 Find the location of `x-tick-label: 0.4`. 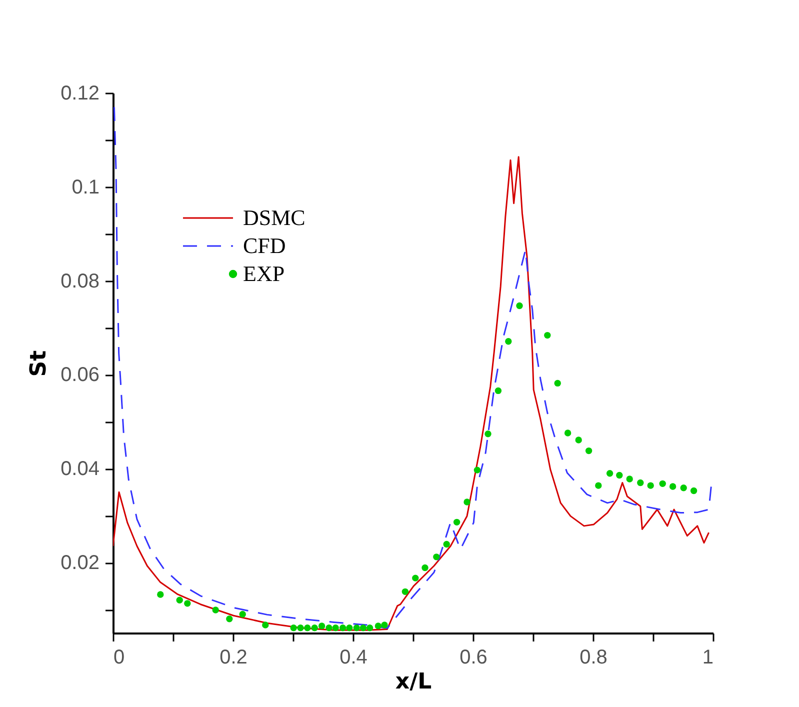

x-tick-label: 0.4 is located at coordinates (354, 657).